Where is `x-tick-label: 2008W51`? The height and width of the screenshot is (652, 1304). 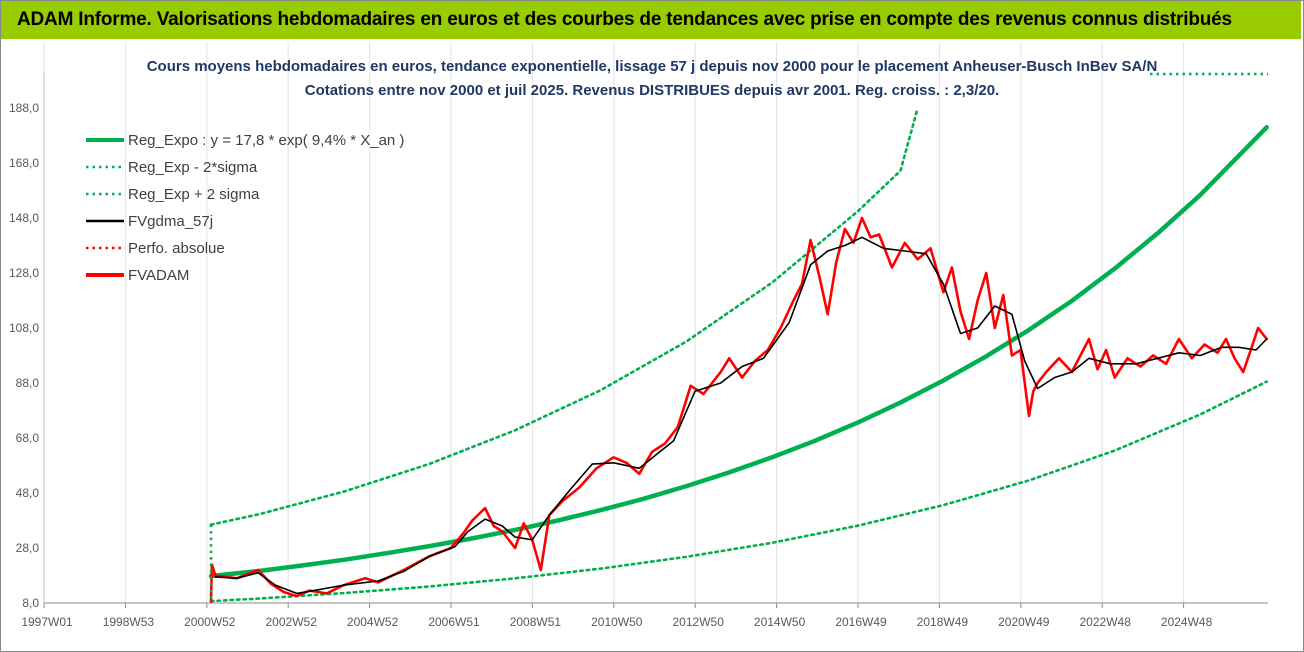 x-tick-label: 2008W51 is located at coordinates (536, 622).